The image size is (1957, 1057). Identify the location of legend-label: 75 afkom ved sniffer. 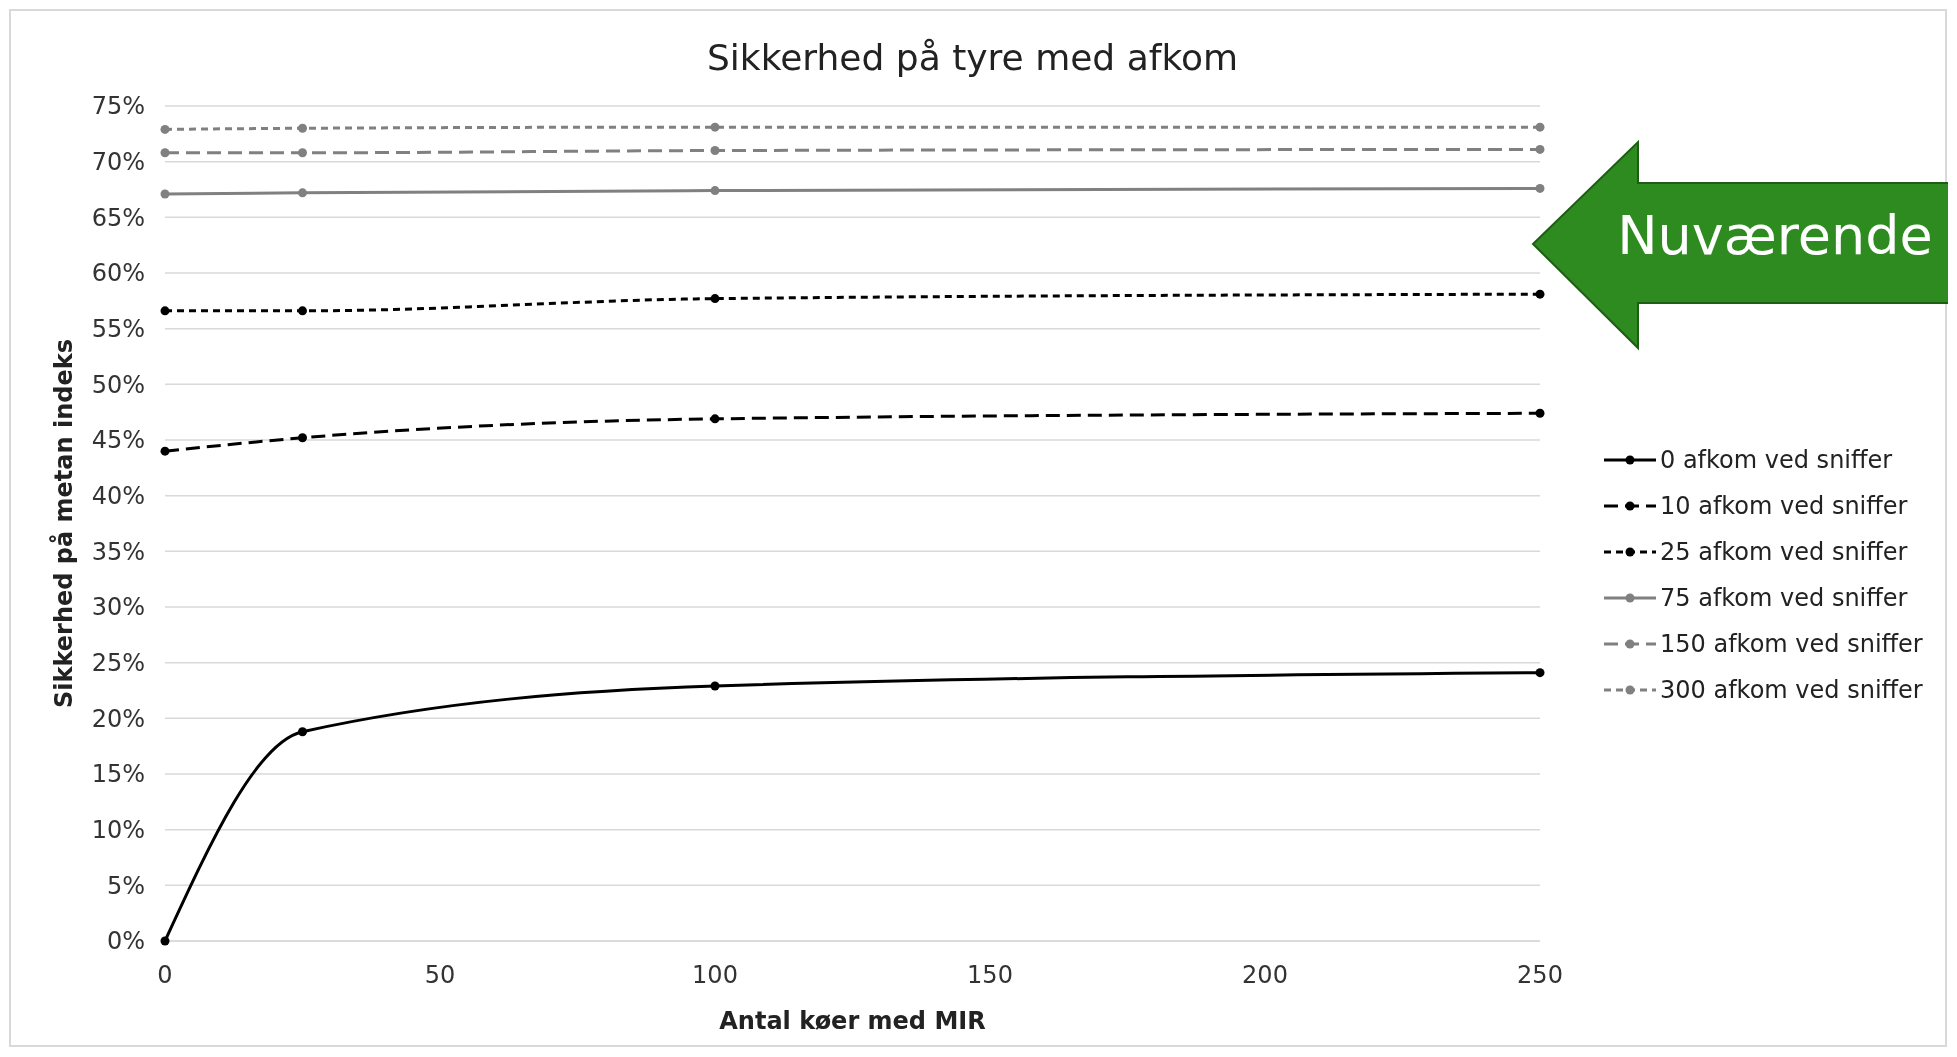
(1784, 598).